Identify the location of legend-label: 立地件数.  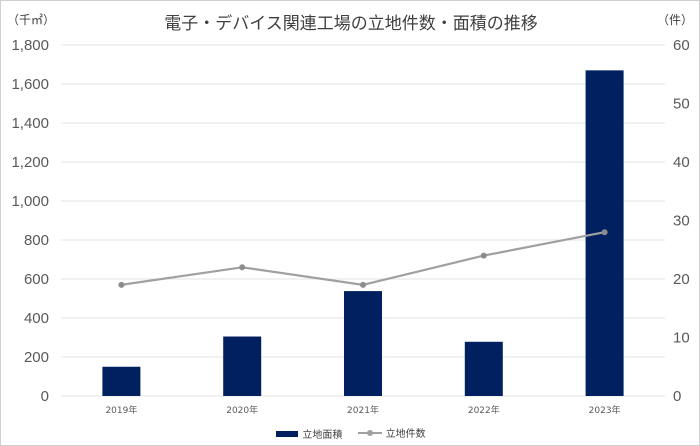
(405, 434).